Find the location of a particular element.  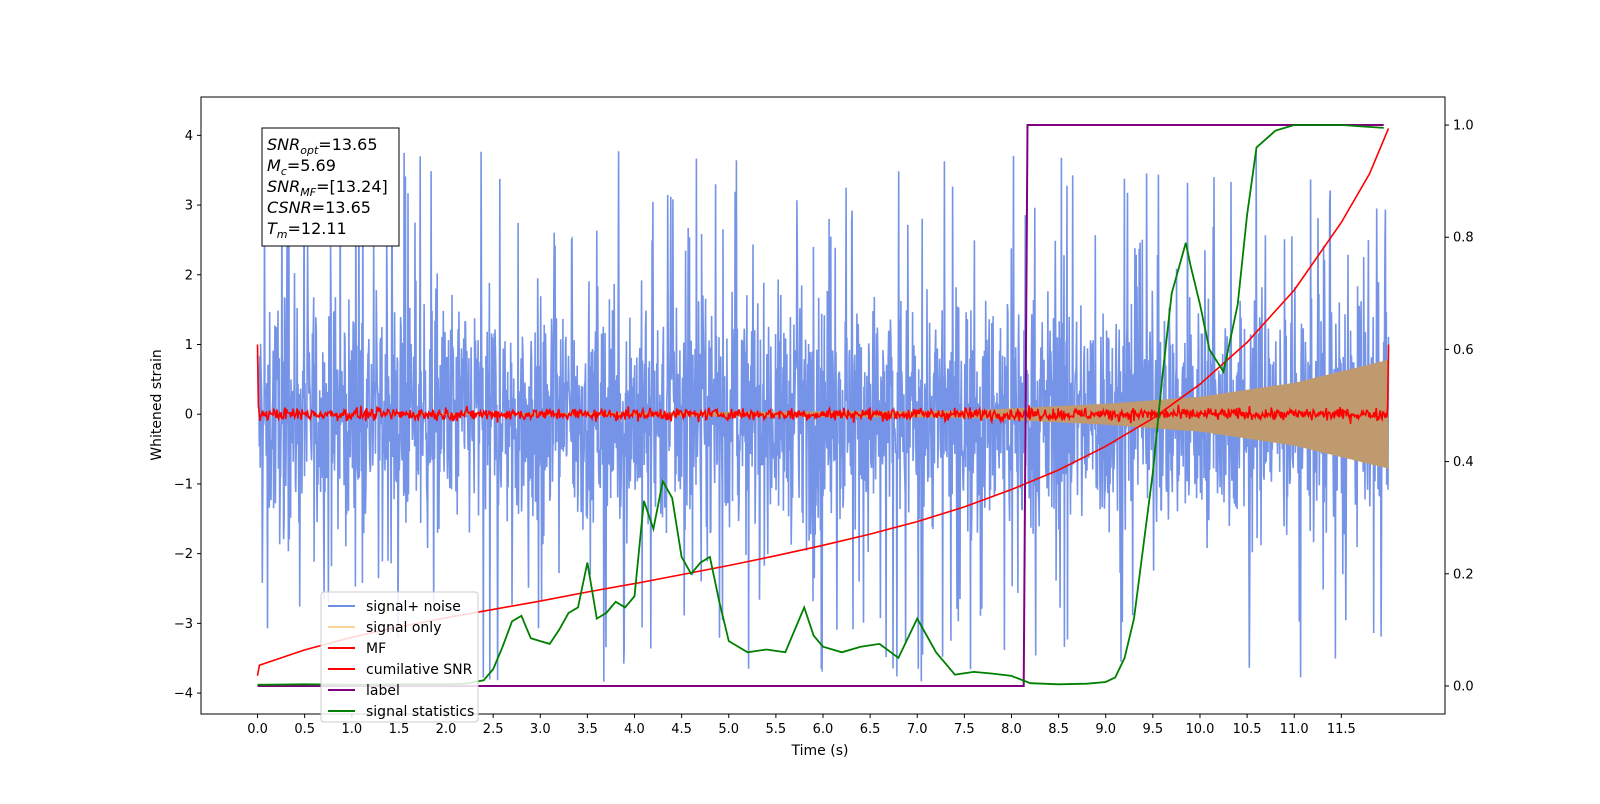

y-right-tick-label: 0.0 is located at coordinates (1463, 686).